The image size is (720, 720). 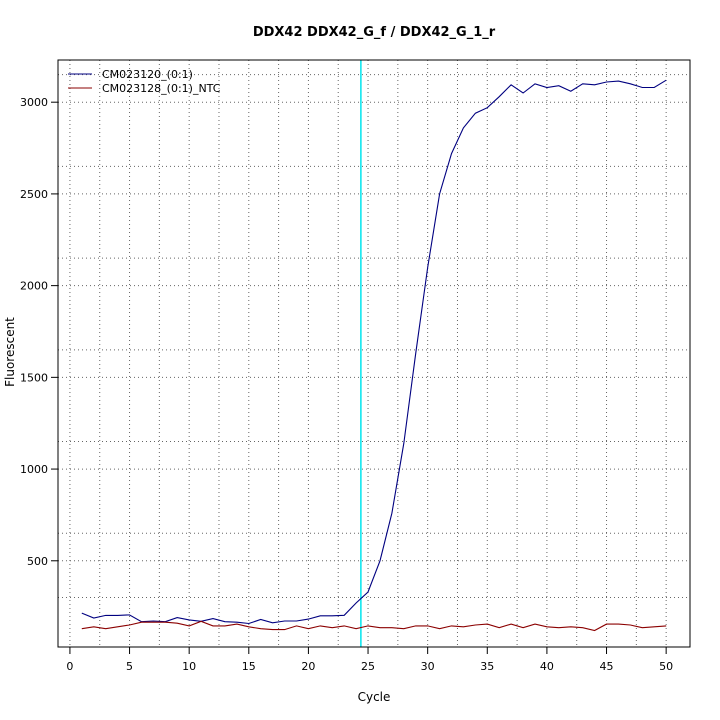 What do you see at coordinates (249, 666) in the screenshot?
I see `x-tick-label: 15` at bounding box center [249, 666].